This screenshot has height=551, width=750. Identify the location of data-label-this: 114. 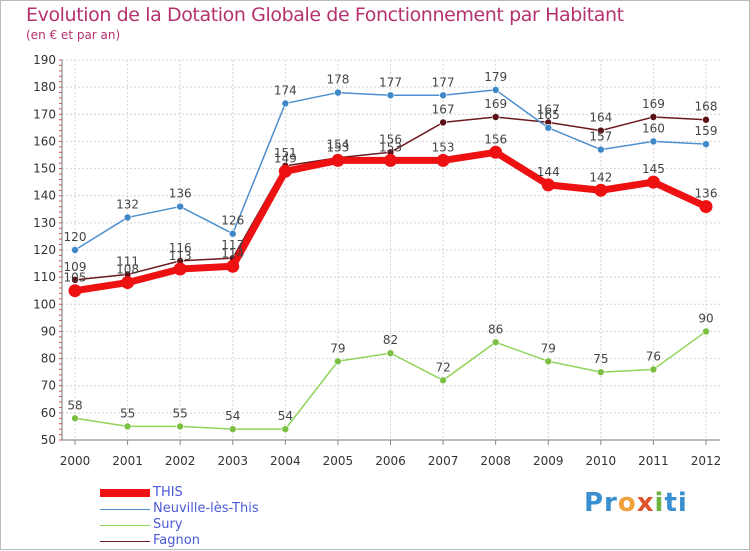
(232, 253).